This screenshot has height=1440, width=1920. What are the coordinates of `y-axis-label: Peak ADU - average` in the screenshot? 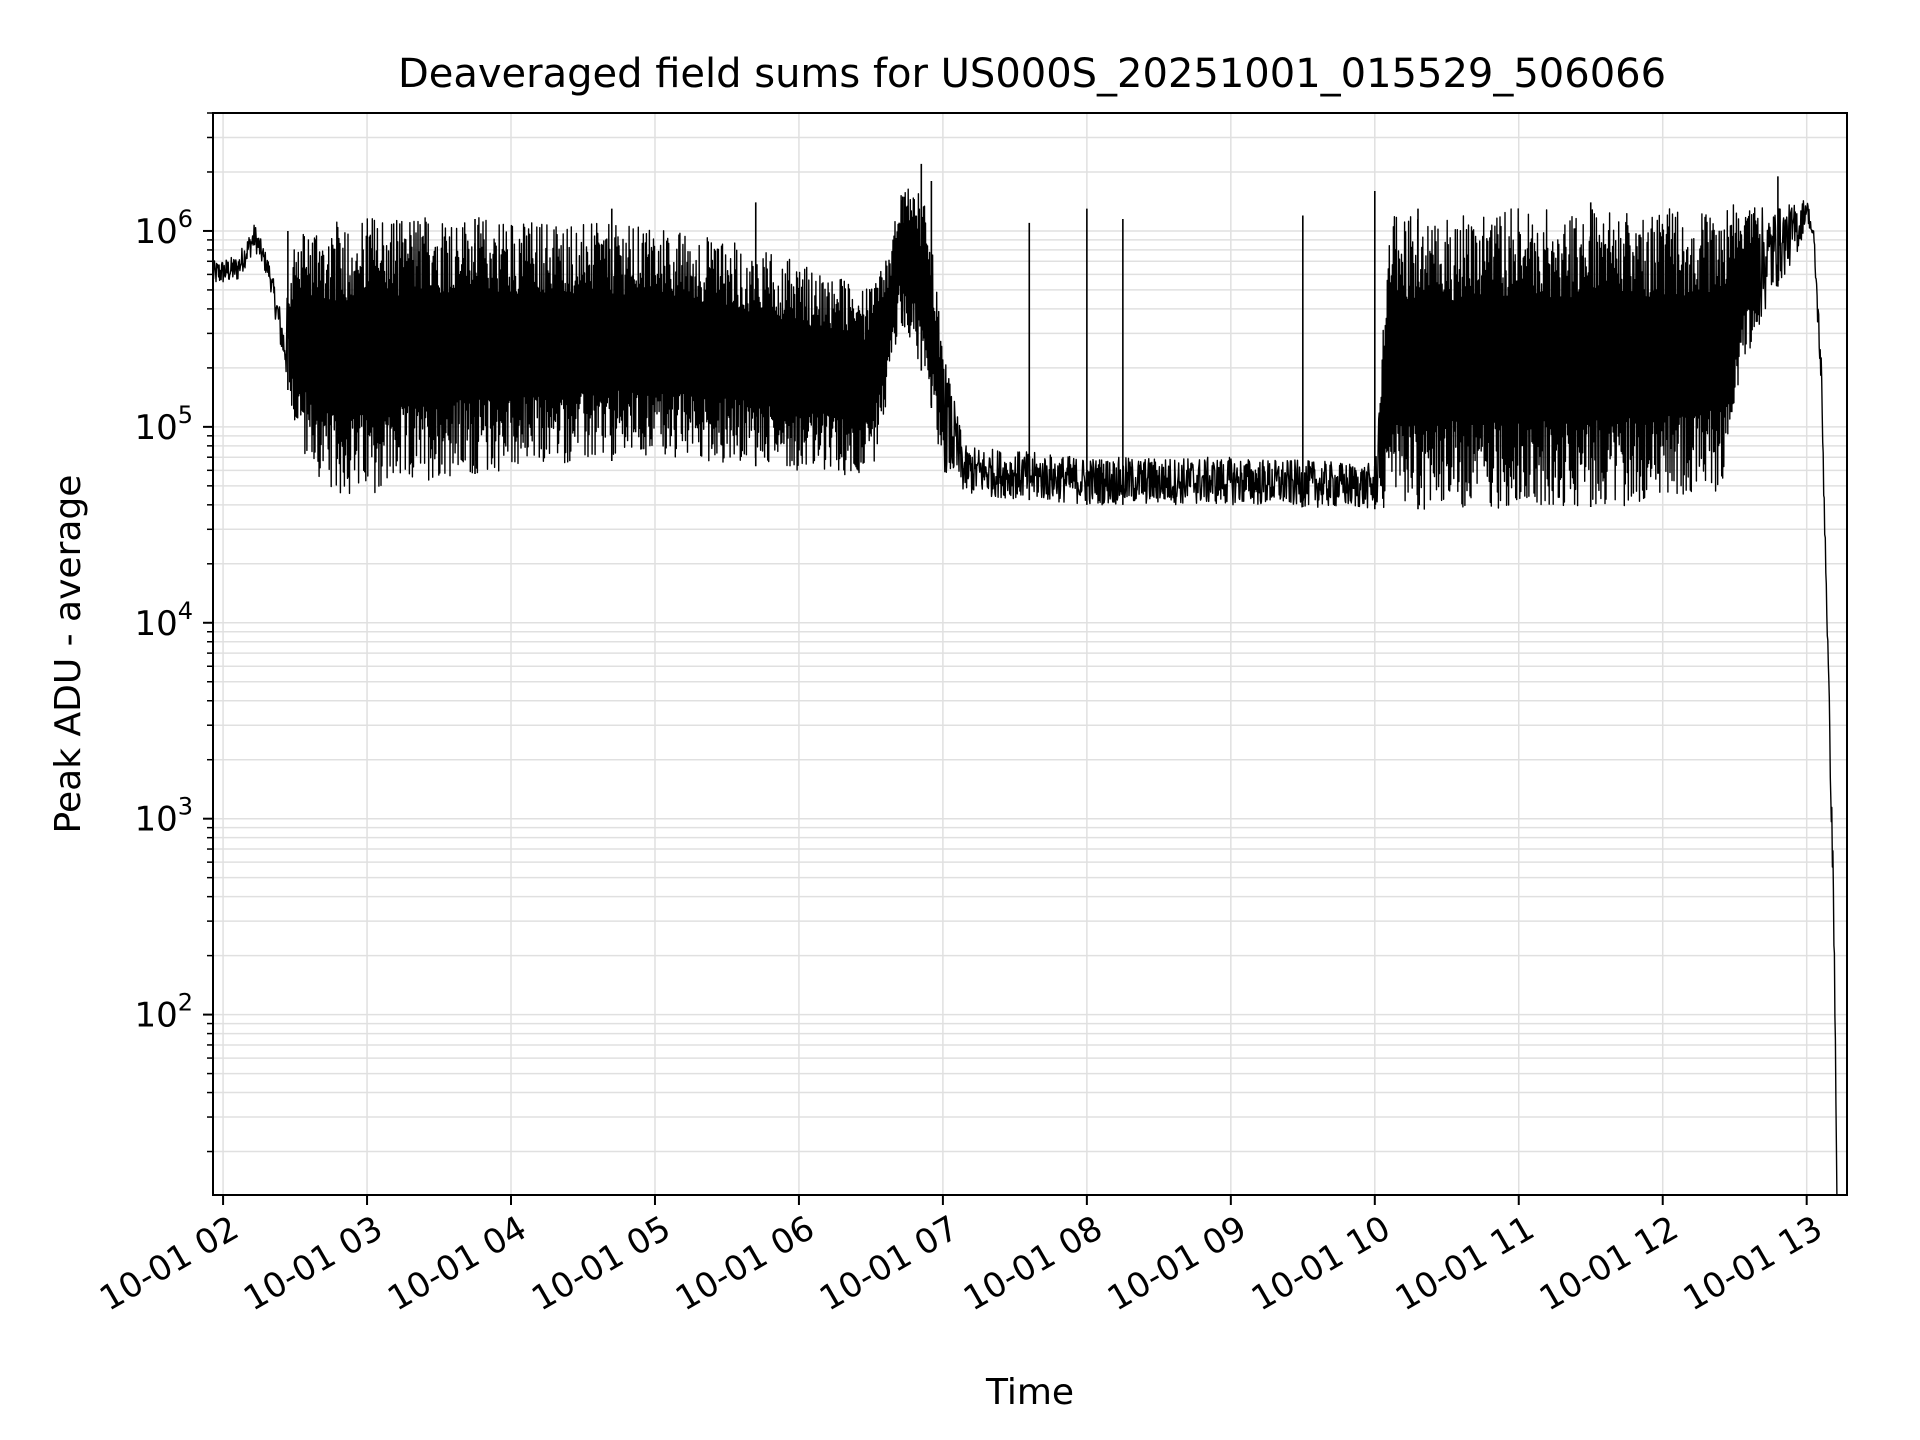 It's located at (68, 654).